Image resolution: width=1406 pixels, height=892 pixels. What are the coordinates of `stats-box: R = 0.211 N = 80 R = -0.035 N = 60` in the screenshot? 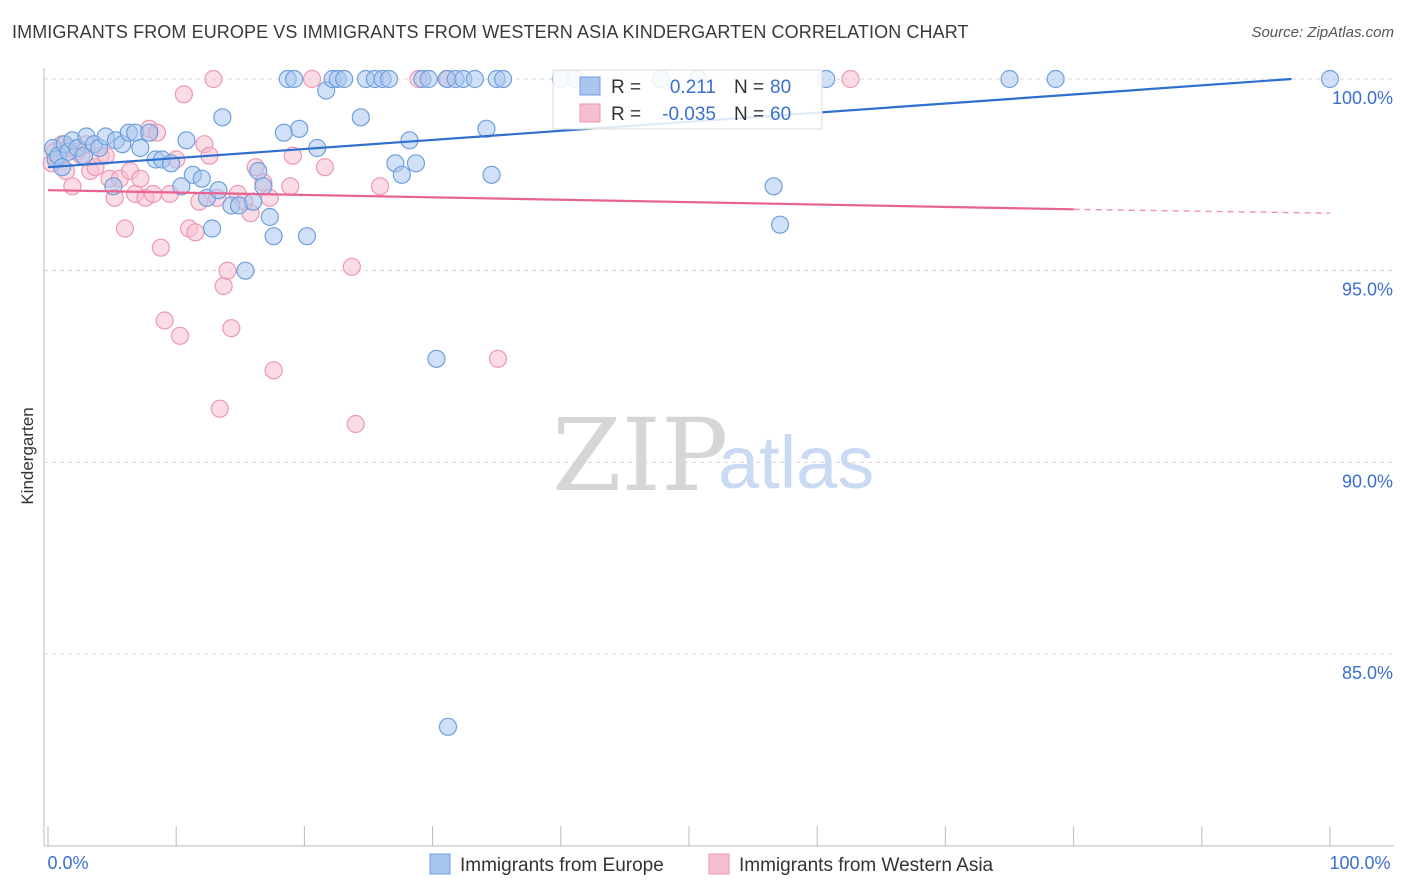 It's located at (687, 99).